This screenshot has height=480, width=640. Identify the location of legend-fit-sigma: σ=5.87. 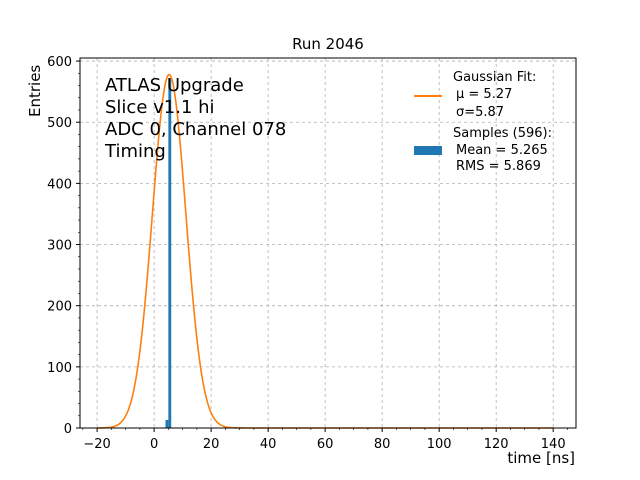
(480, 112).